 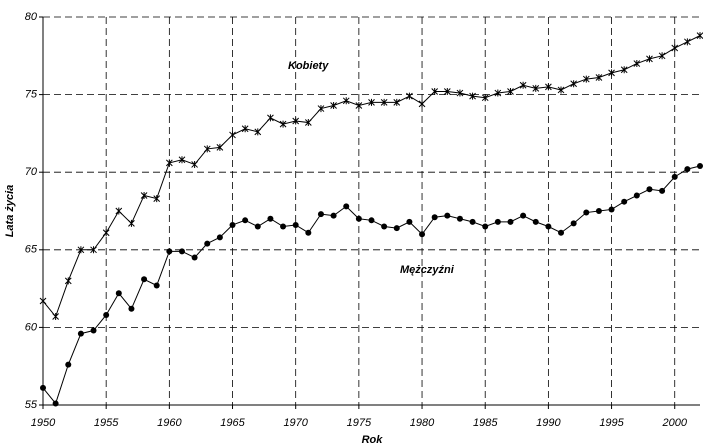 I want to click on y-tick-label: 70, so click(x=31, y=172).